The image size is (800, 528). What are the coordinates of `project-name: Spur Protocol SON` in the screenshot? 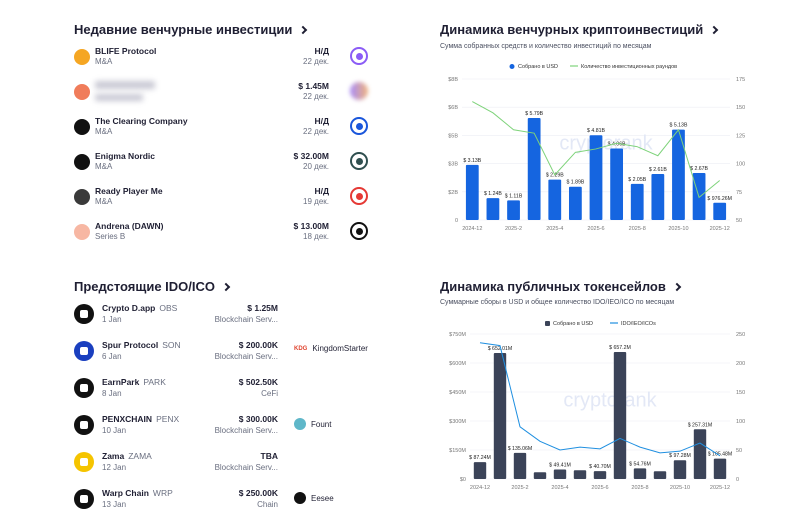 It's located at (141, 345).